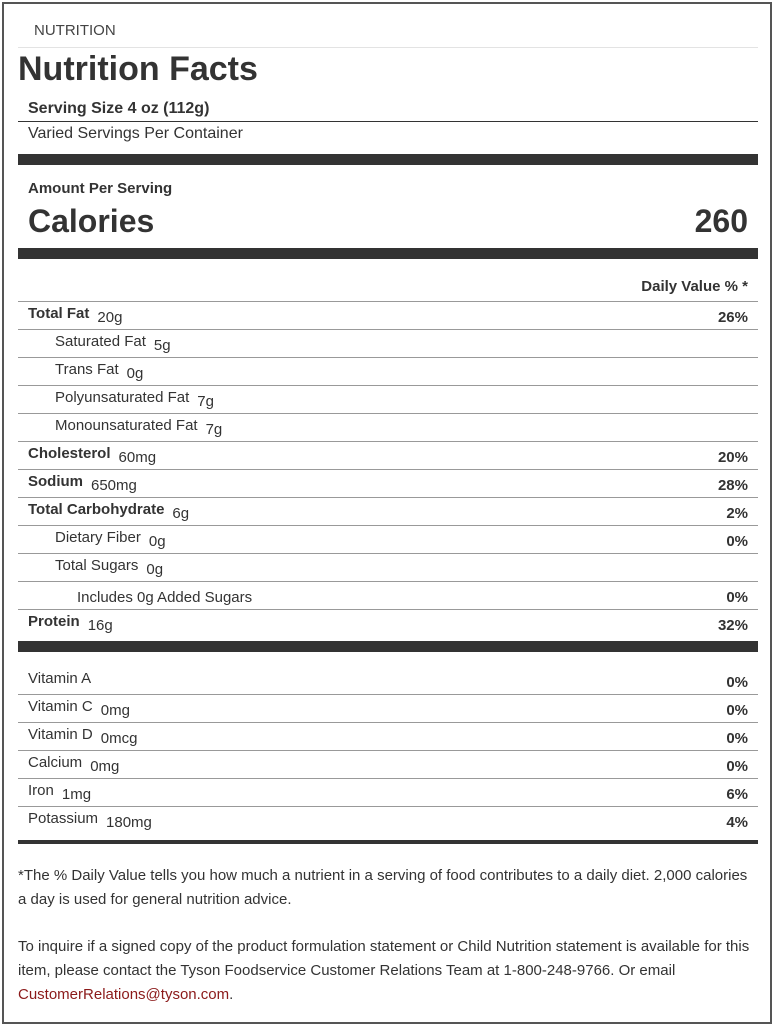  What do you see at coordinates (165, 597) in the screenshot?
I see `nutrient-name: Includes 0g Added Sugars` at bounding box center [165, 597].